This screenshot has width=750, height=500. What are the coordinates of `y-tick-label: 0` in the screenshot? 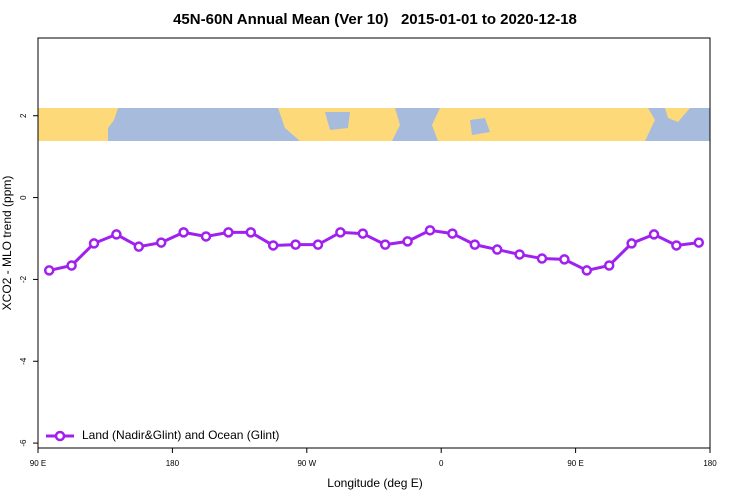 It's located at (23, 197).